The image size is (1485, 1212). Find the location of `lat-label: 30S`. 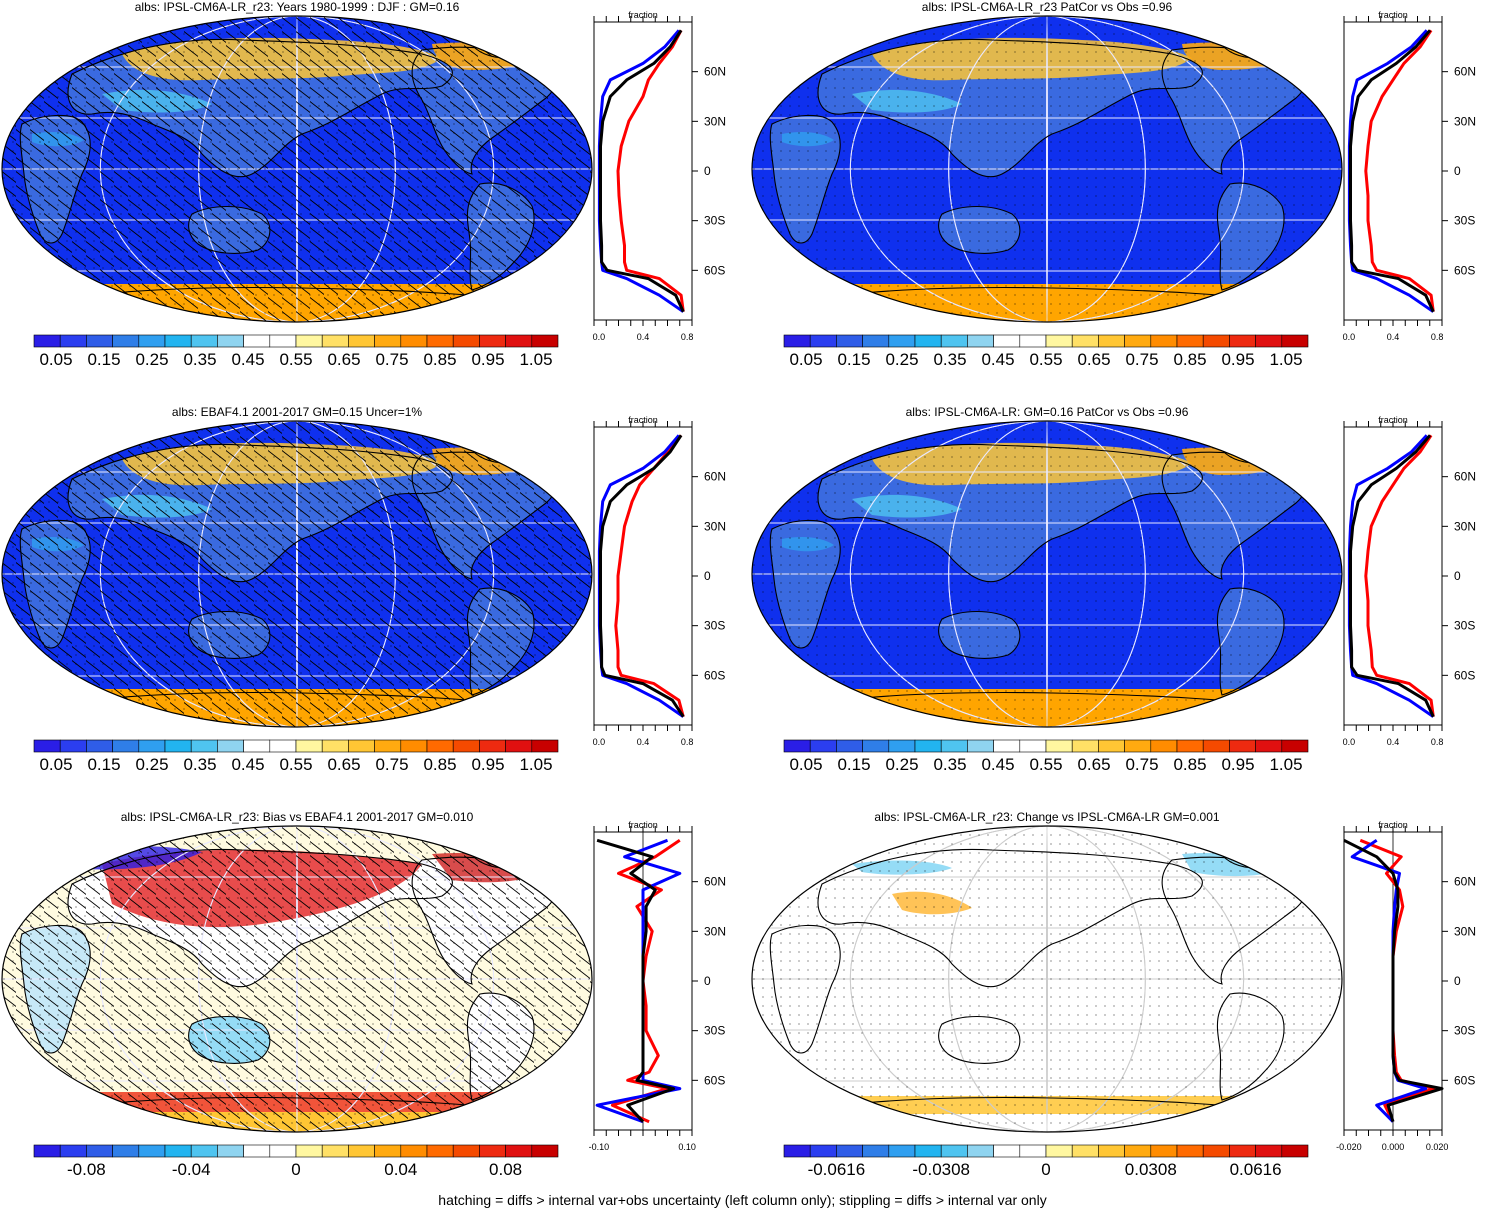

lat-label: 30S is located at coordinates (714, 626).